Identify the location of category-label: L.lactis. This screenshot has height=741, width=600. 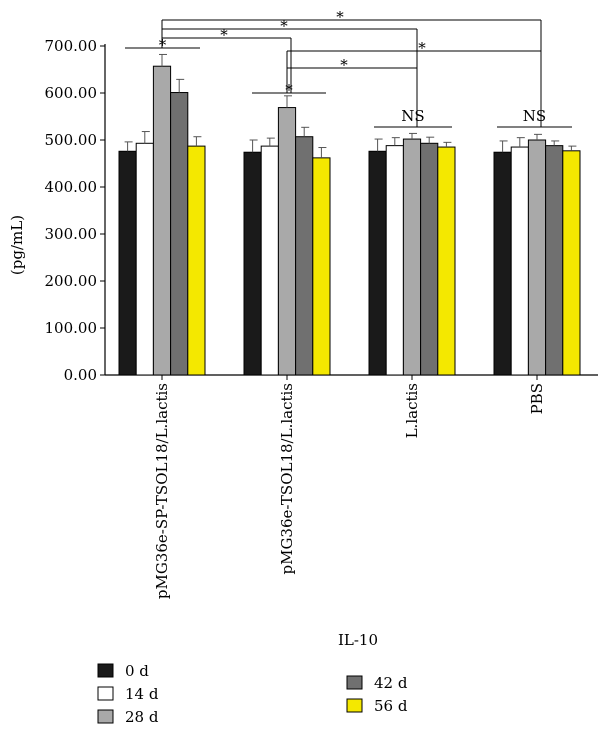
(412, 410).